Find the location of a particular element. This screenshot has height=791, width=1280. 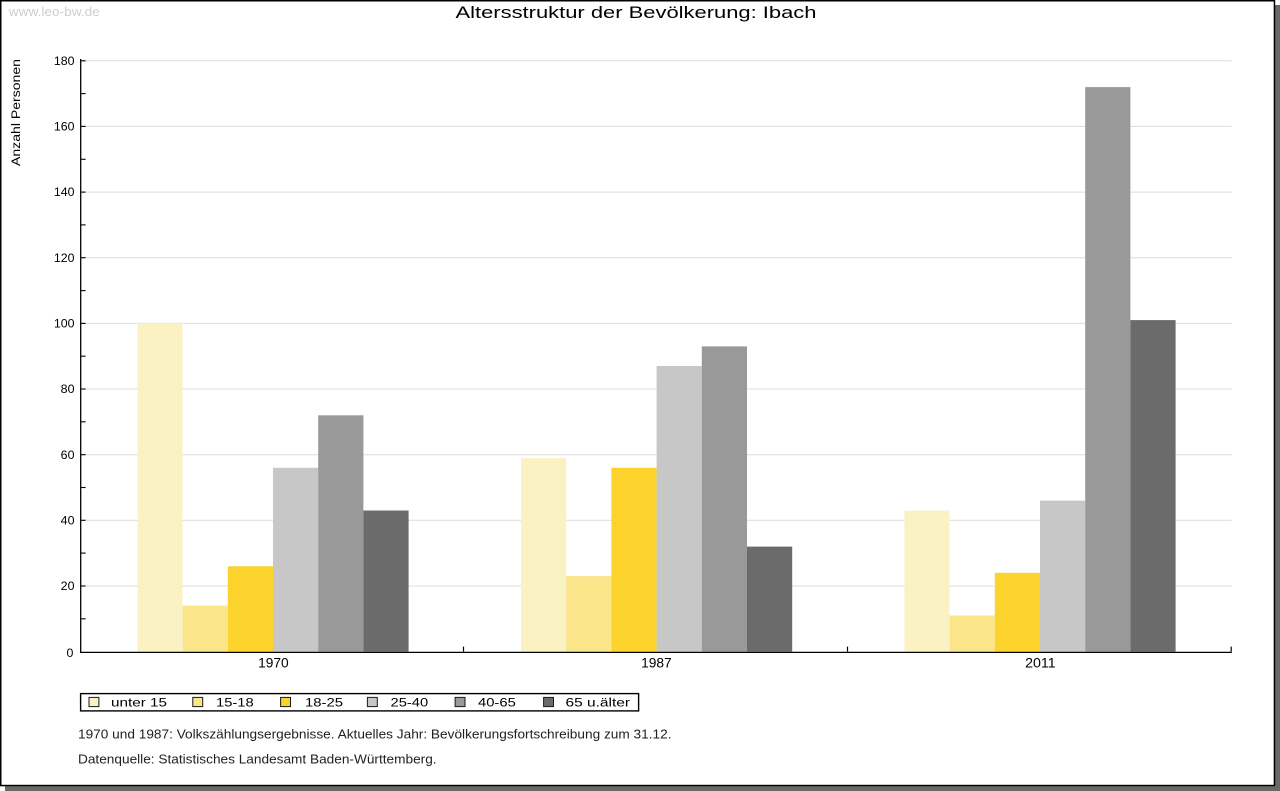

svg-text: 2011 is located at coordinates (1040, 663).